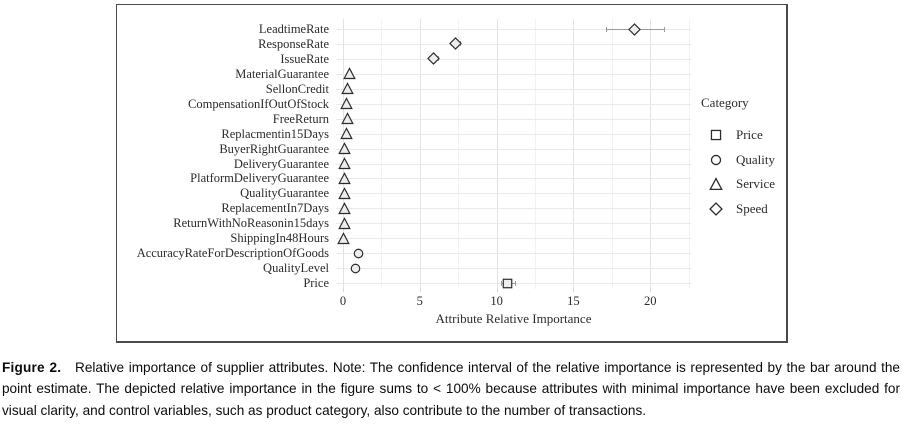 This screenshot has width=902, height=424. What do you see at coordinates (259, 178) in the screenshot?
I see `y-axis-label: PlatformDeliveryGuarantee` at bounding box center [259, 178].